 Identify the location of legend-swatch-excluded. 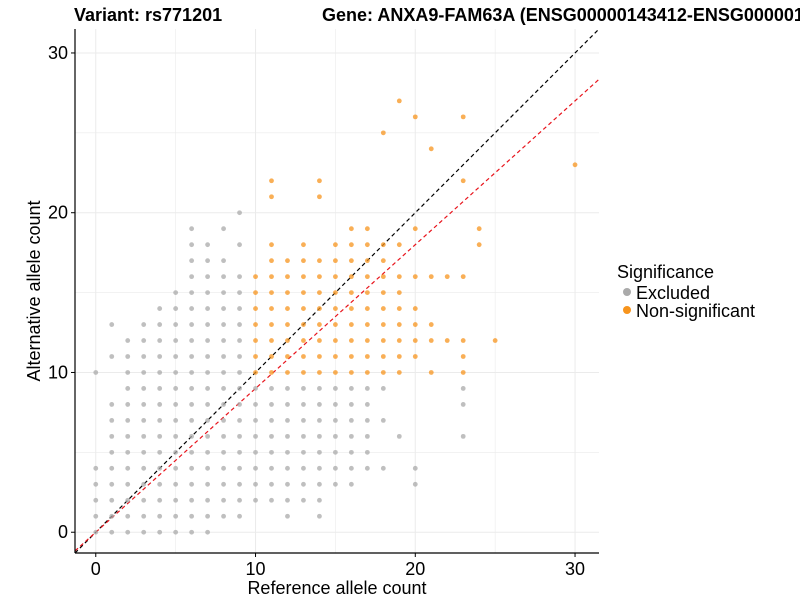
(627, 292).